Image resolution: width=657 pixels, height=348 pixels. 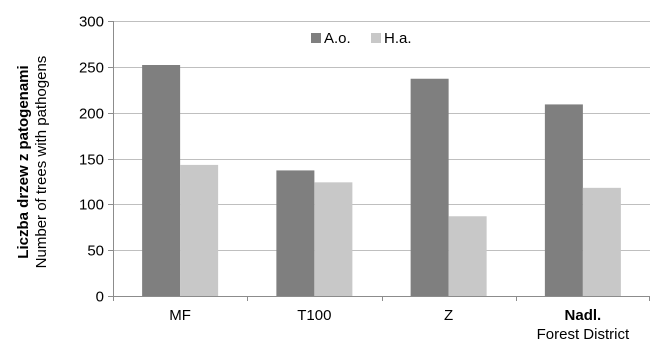 I want to click on y-axis-label-english: Number of trees with pathogens, so click(x=41, y=162).